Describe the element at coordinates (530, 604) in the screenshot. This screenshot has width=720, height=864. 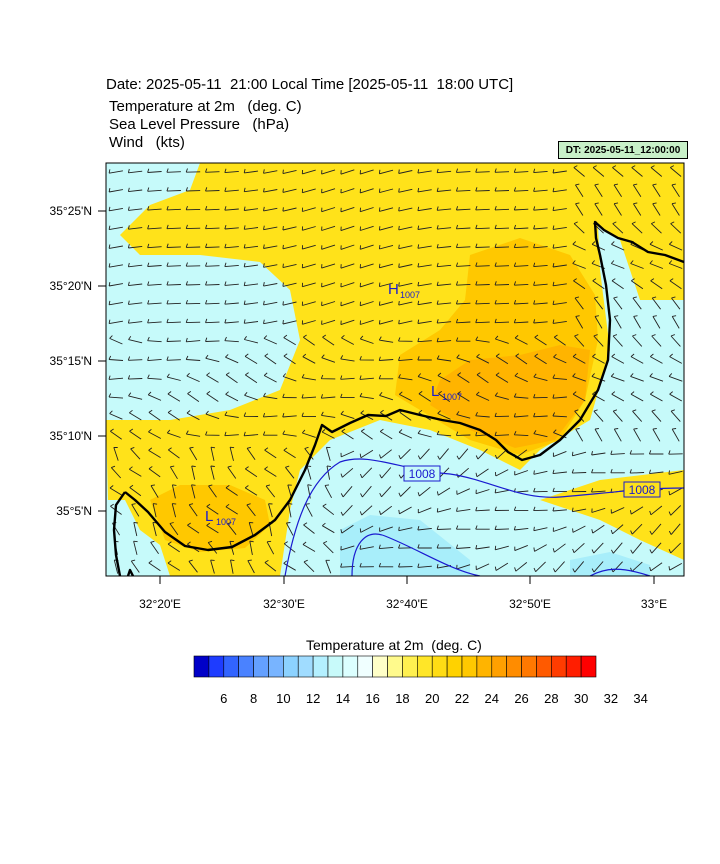
I see `lon-label-50: 32°50'E` at that location.